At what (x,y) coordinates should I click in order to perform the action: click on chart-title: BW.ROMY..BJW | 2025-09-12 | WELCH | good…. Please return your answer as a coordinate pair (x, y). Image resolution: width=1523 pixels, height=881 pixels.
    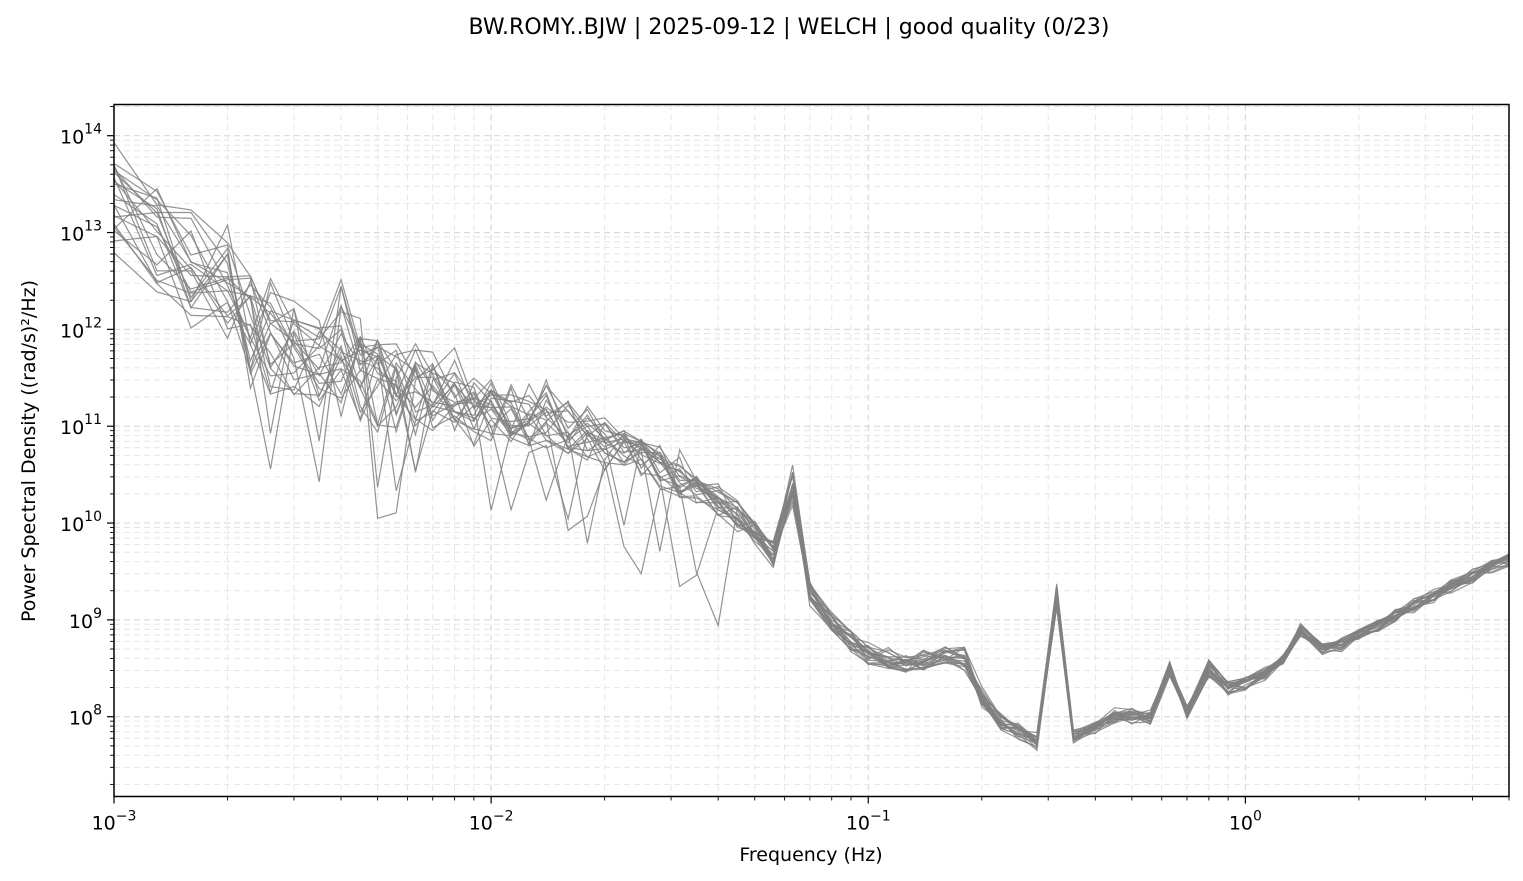
    Looking at the image, I should click on (789, 27).